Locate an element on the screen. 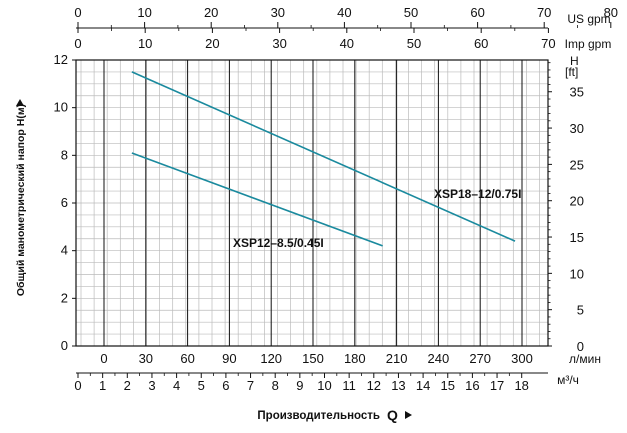  m3h-tick-label: 4 is located at coordinates (176, 385).